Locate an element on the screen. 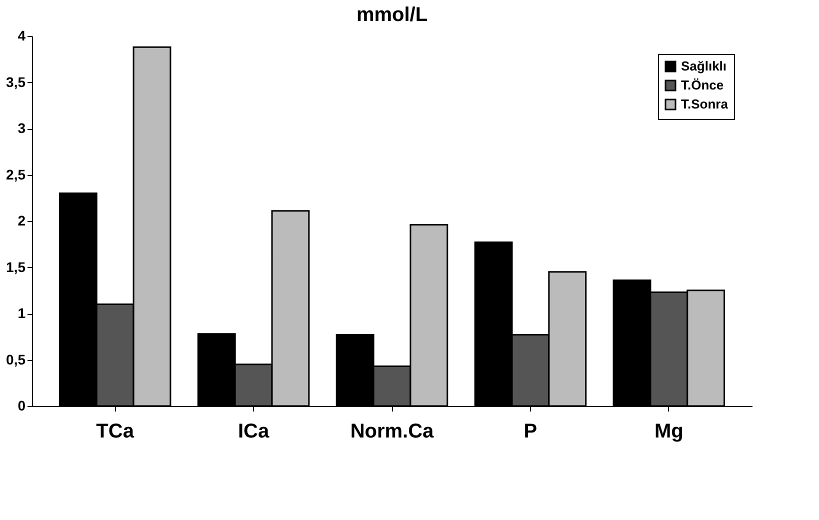 This screenshot has height=520, width=819. x-tick-label: TCa is located at coordinates (115, 431).